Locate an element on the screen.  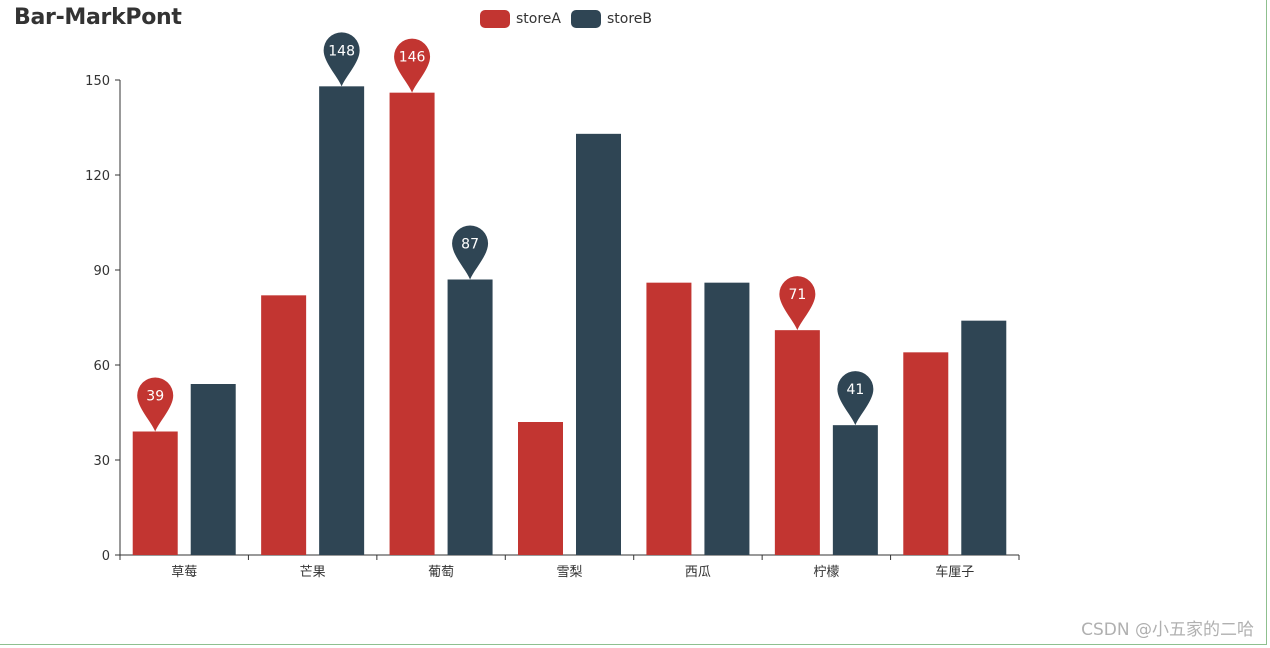
legend-item-storeB: storeB is located at coordinates (611, 19).